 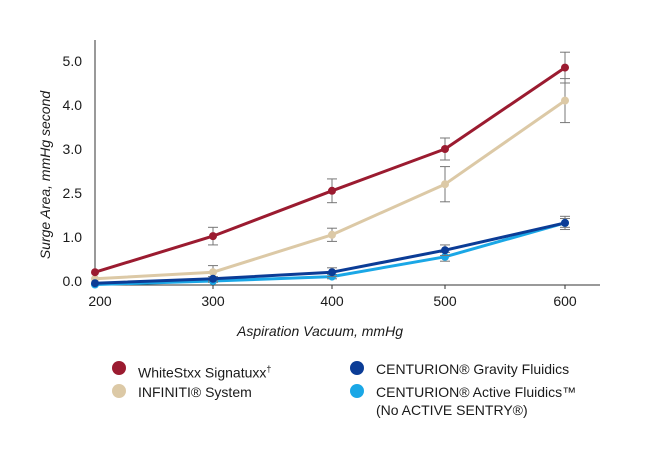 What do you see at coordinates (319, 331) in the screenshot?
I see `x-axis-label: Aspiration Vacuum, mmHg` at bounding box center [319, 331].